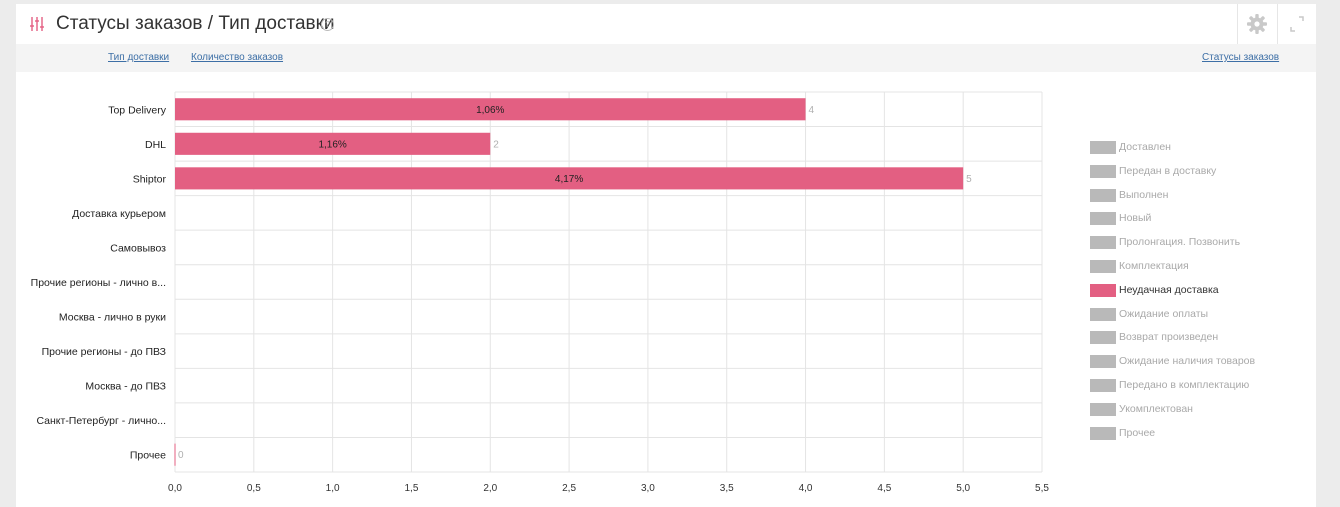 The width and height of the screenshot is (1340, 507). Describe the element at coordinates (666, 24) in the screenshot. I see `widget-header: Статусы заказов / Тип доставки ?` at that location.